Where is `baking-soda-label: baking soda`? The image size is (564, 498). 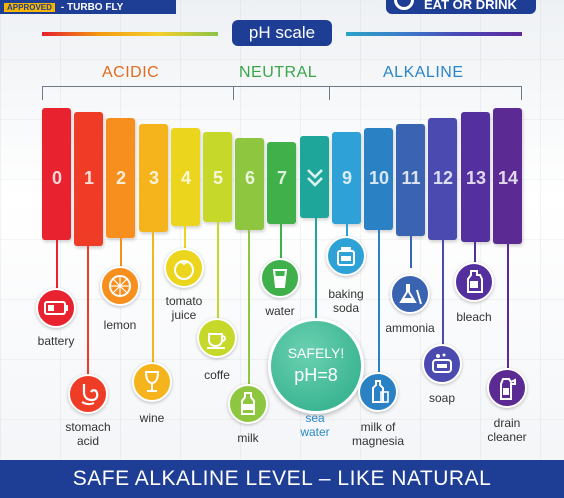 baking-soda-label: baking soda is located at coordinates (346, 301).